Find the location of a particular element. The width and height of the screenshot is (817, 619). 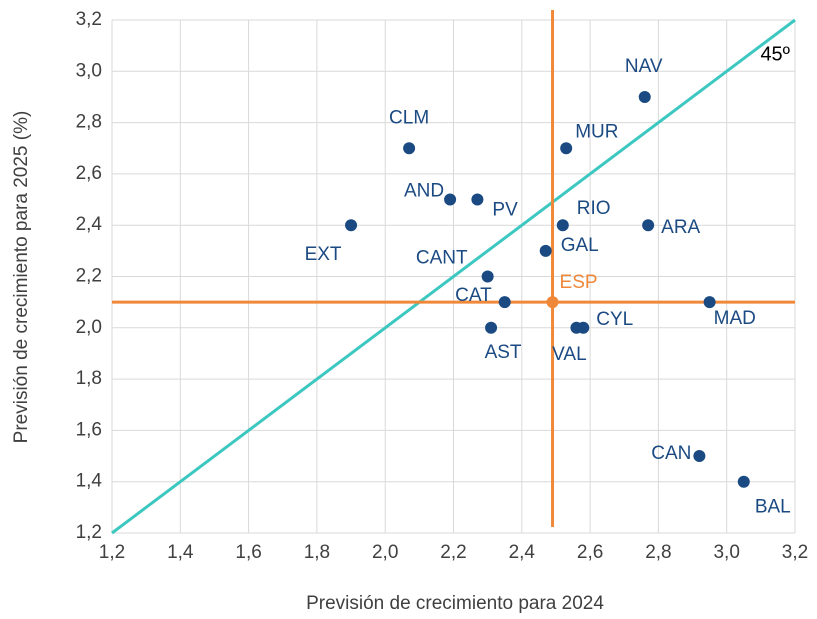

point-label: PV is located at coordinates (505, 210).